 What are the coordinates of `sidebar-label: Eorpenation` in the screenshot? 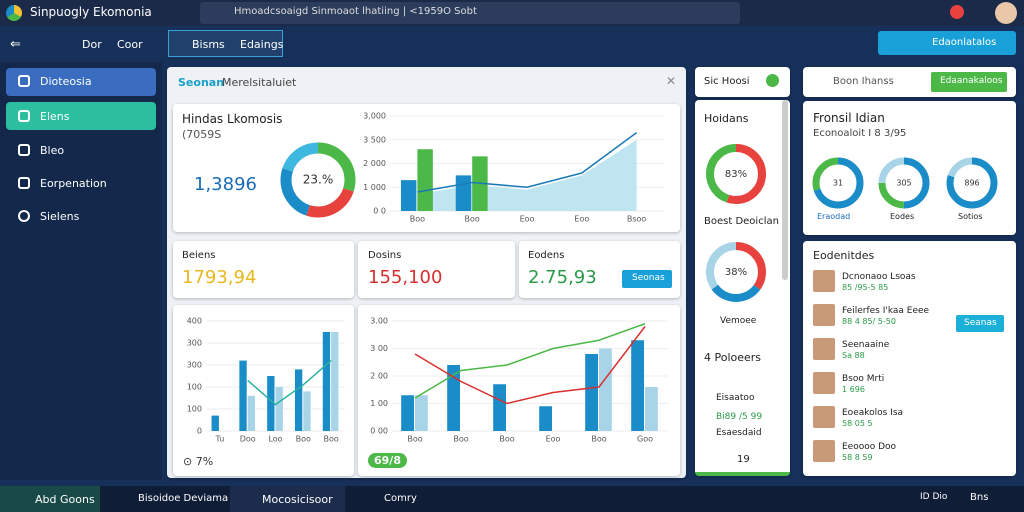 It's located at (73, 183).